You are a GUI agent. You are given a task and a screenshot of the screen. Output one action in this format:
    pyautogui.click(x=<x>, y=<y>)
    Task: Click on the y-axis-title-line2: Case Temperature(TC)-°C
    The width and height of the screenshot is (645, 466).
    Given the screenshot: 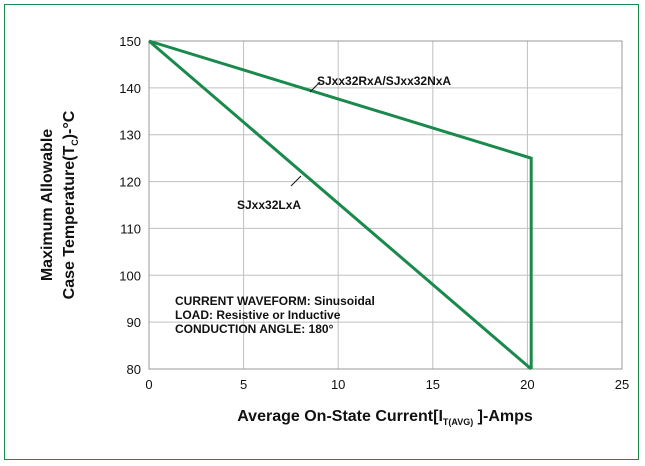 What is the action you would take?
    pyautogui.click(x=70, y=204)
    